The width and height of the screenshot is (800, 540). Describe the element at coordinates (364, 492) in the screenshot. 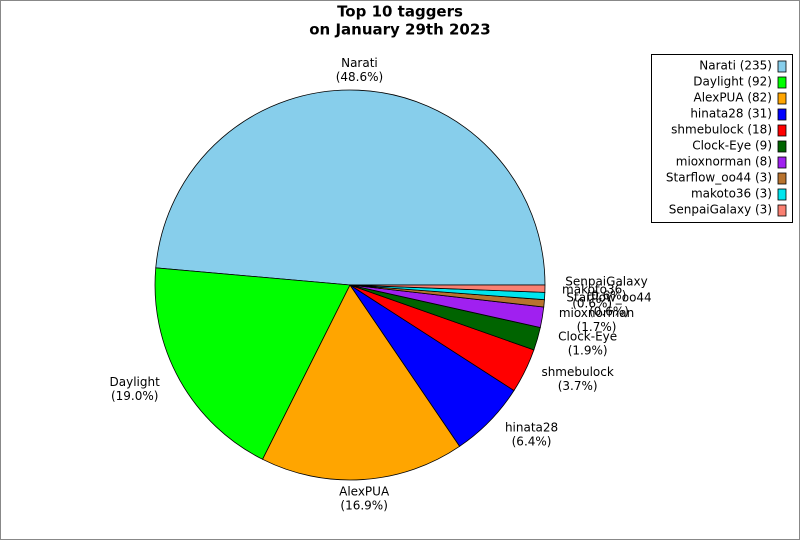

I see `slice-label: AlexPUA` at that location.